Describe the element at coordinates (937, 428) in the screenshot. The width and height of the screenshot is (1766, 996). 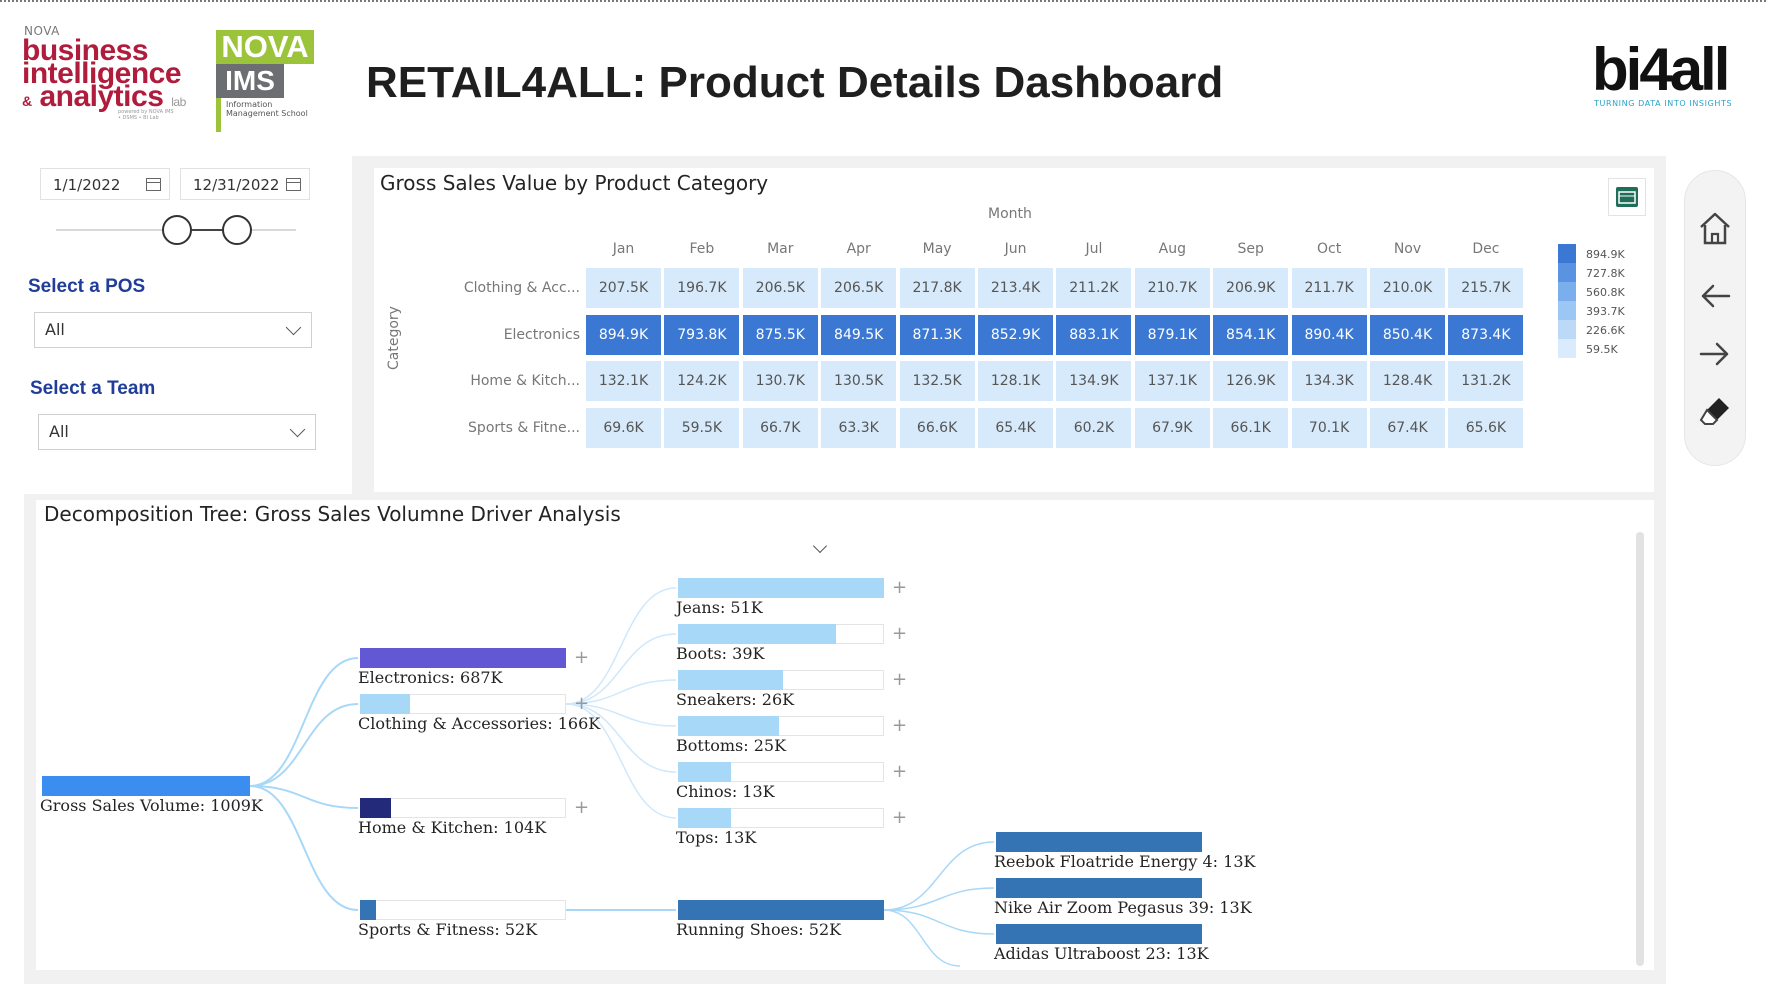
I see `matrix-cell: 66.6K` at that location.